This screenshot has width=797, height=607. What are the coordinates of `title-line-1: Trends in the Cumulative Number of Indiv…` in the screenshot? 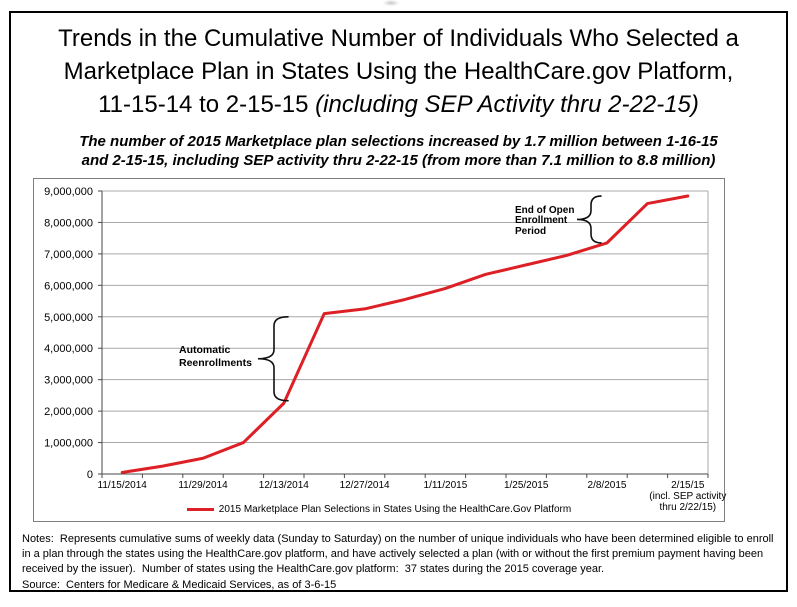 It's located at (398, 38).